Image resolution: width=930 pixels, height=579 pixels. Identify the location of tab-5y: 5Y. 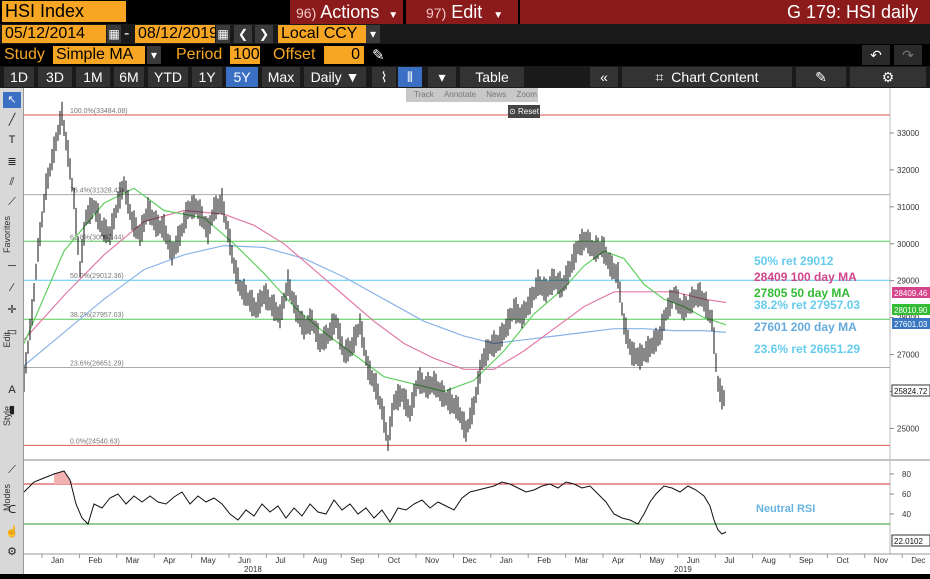
(242, 77).